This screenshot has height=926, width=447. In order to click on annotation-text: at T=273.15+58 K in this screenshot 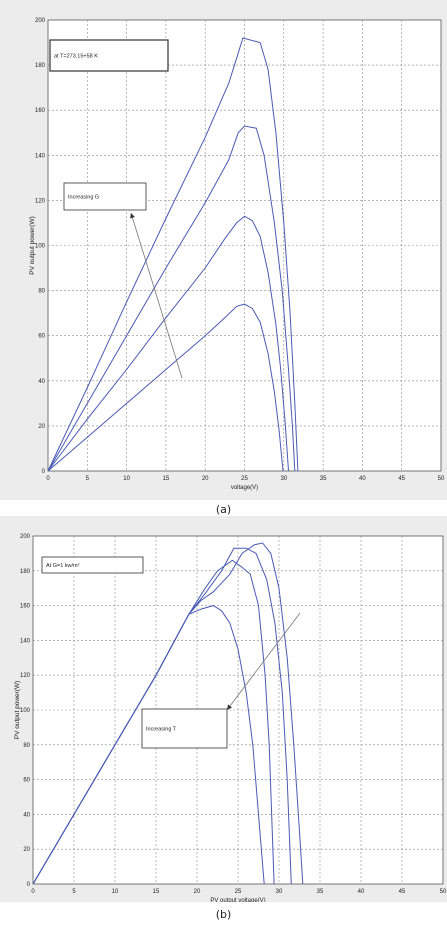, I will do `click(76, 57)`.